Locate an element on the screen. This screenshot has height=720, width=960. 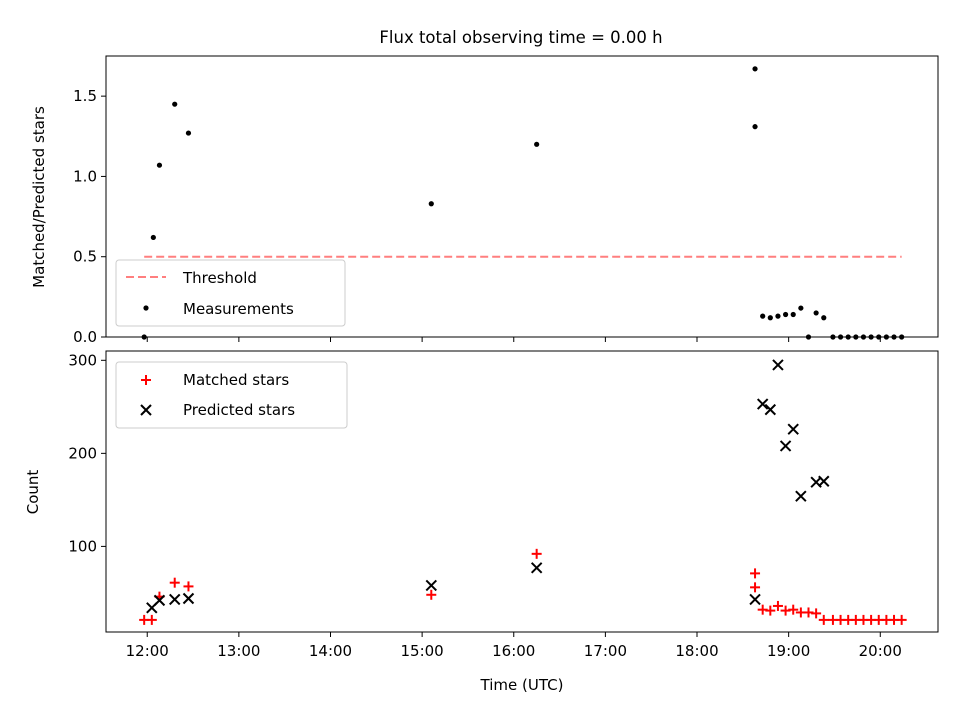
legend-matched-swatch is located at coordinates (146, 380).